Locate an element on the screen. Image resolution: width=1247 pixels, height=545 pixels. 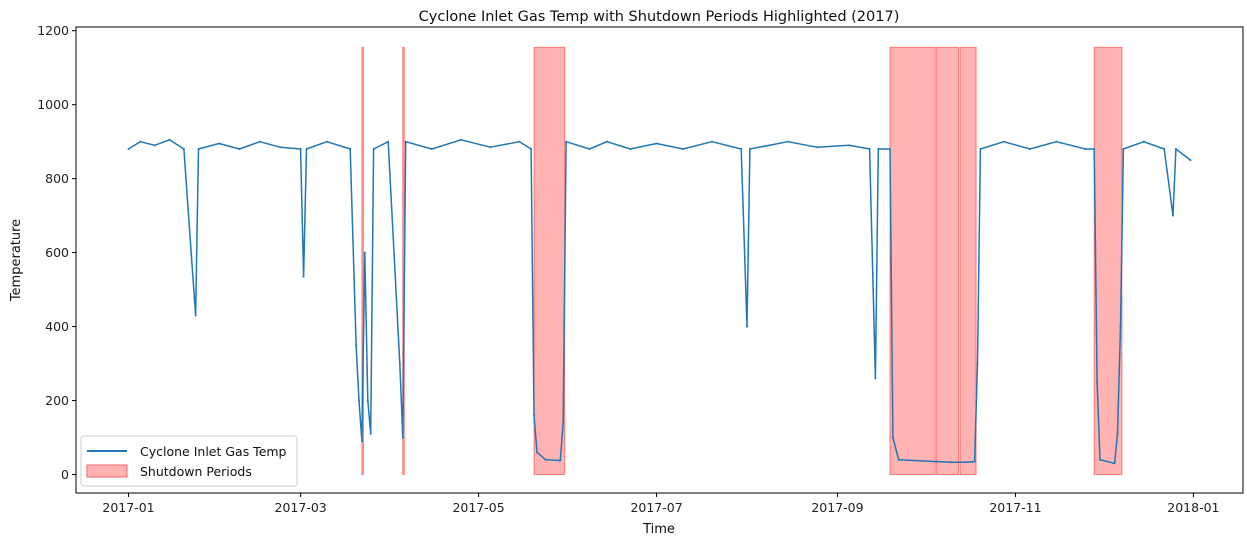
legend-frame is located at coordinates (189, 461).